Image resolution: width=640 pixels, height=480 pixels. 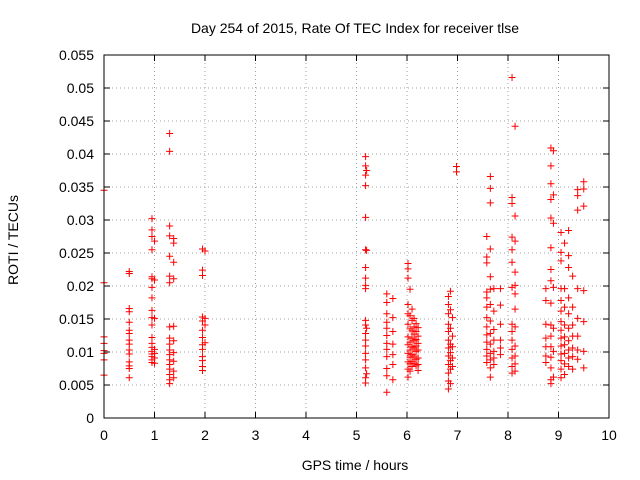 What do you see at coordinates (80, 154) in the screenshot?
I see `y-tick-label: 0.04` at bounding box center [80, 154].